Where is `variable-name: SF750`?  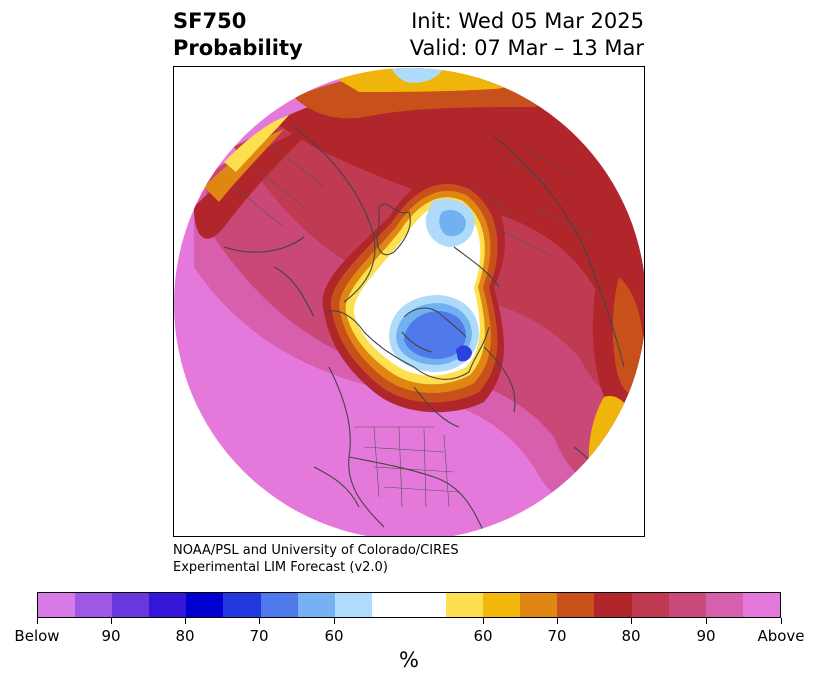 variable-name: SF750 is located at coordinates (210, 21).